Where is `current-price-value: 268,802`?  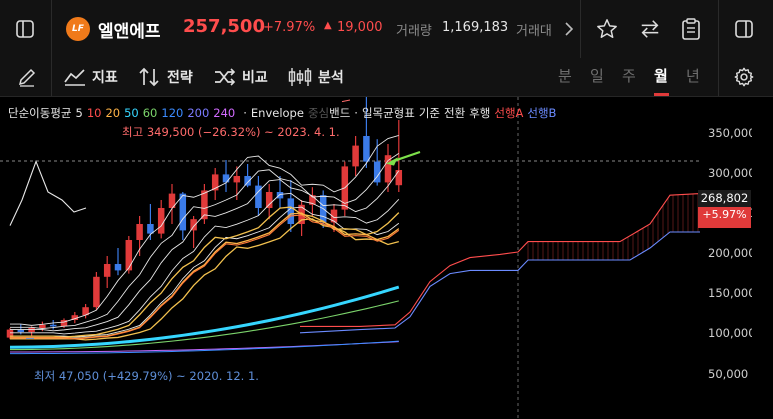 current-price-value: 268,802 is located at coordinates (724, 198).